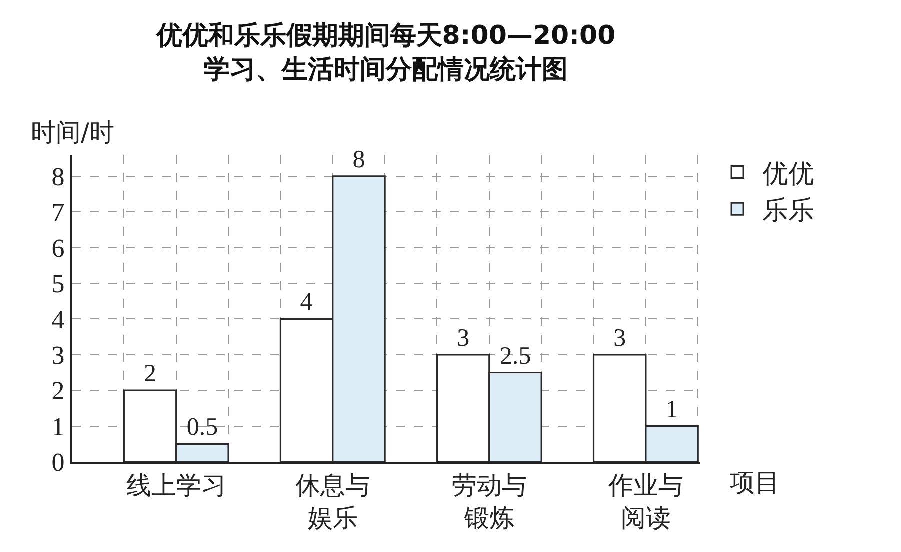  Describe the element at coordinates (489, 501) in the screenshot. I see `x-tick-label: 劳动与锻炼` at that location.